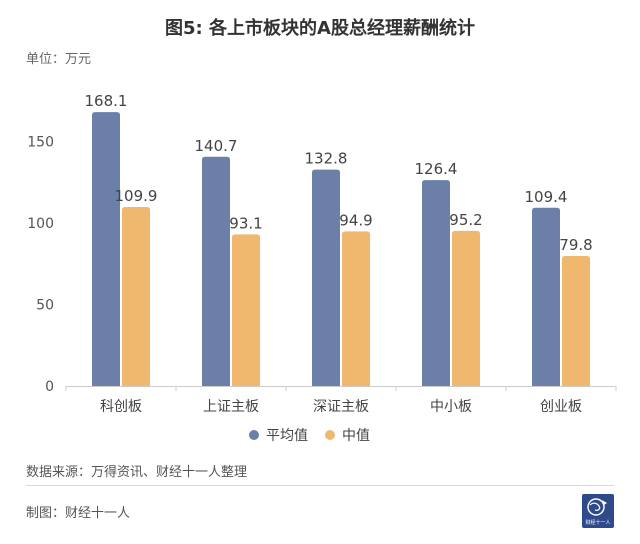 Image resolution: width=640 pixels, height=544 pixels. What do you see at coordinates (106, 101) in the screenshot?
I see `data-label: 168.1` at bounding box center [106, 101].